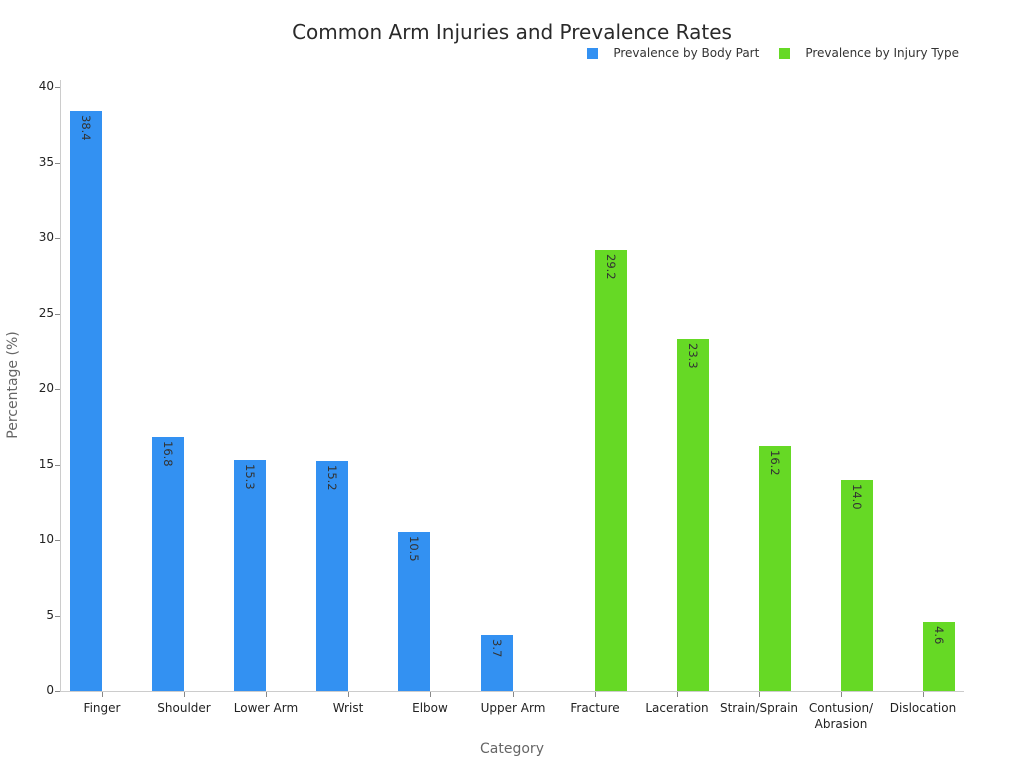  Describe the element at coordinates (250, 575) in the screenshot. I see `bar-lower-arm: 15.3` at that location.